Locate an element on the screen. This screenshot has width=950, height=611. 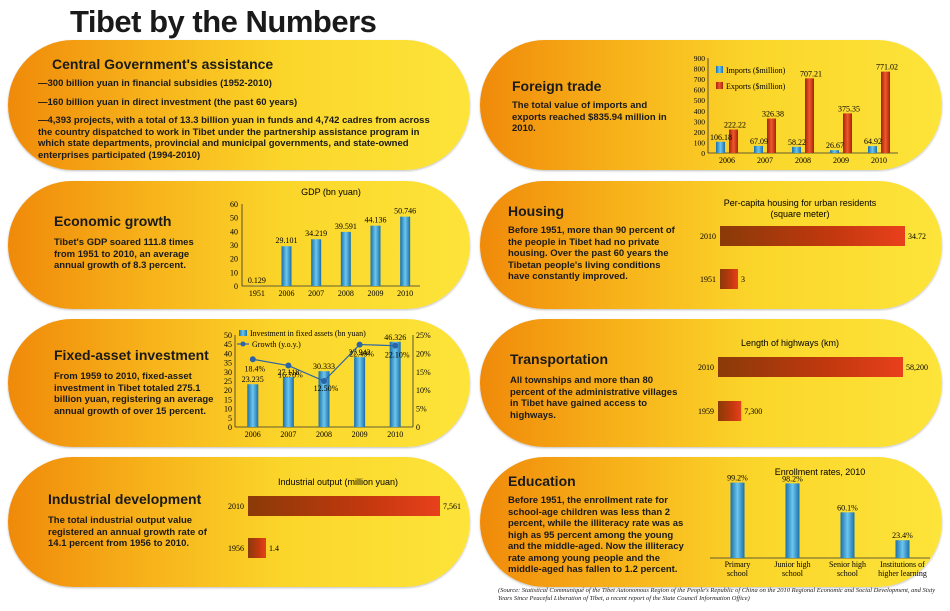
data-label: 222.22 is located at coordinates (735, 125).